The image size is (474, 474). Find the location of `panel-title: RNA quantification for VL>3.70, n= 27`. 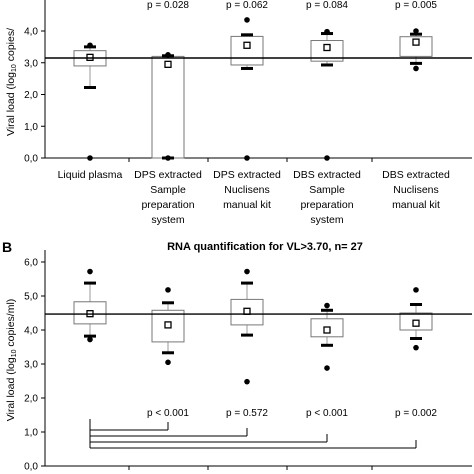

panel-title: RNA quantification for VL>3.70, n= 27 is located at coordinates (265, 247).